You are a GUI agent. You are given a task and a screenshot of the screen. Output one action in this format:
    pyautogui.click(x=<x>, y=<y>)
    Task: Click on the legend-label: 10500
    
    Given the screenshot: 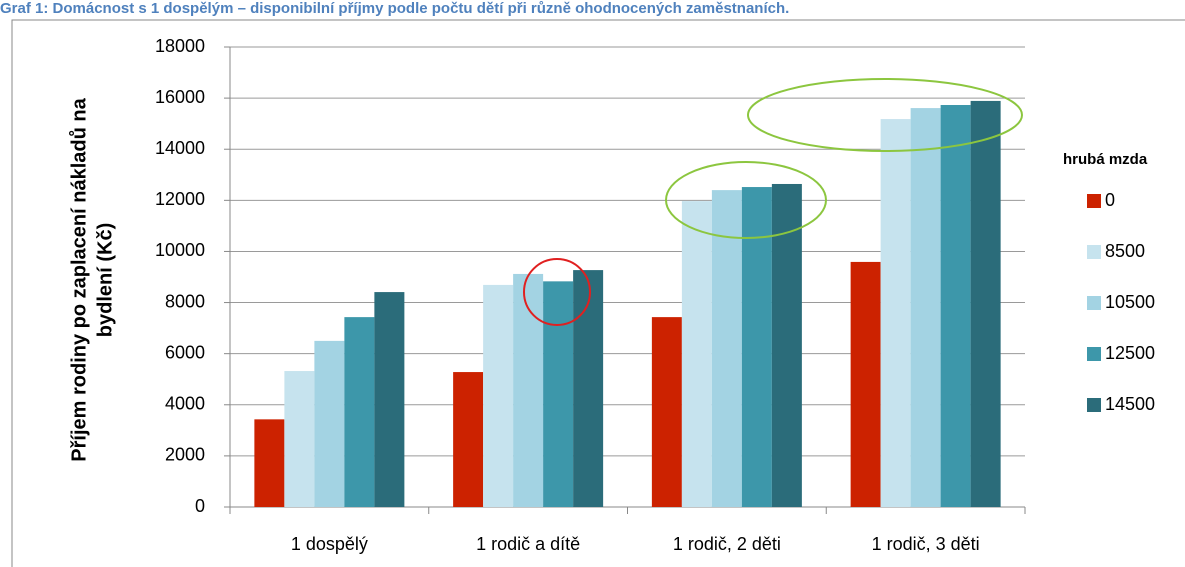 What is the action you would take?
    pyautogui.click(x=1130, y=302)
    